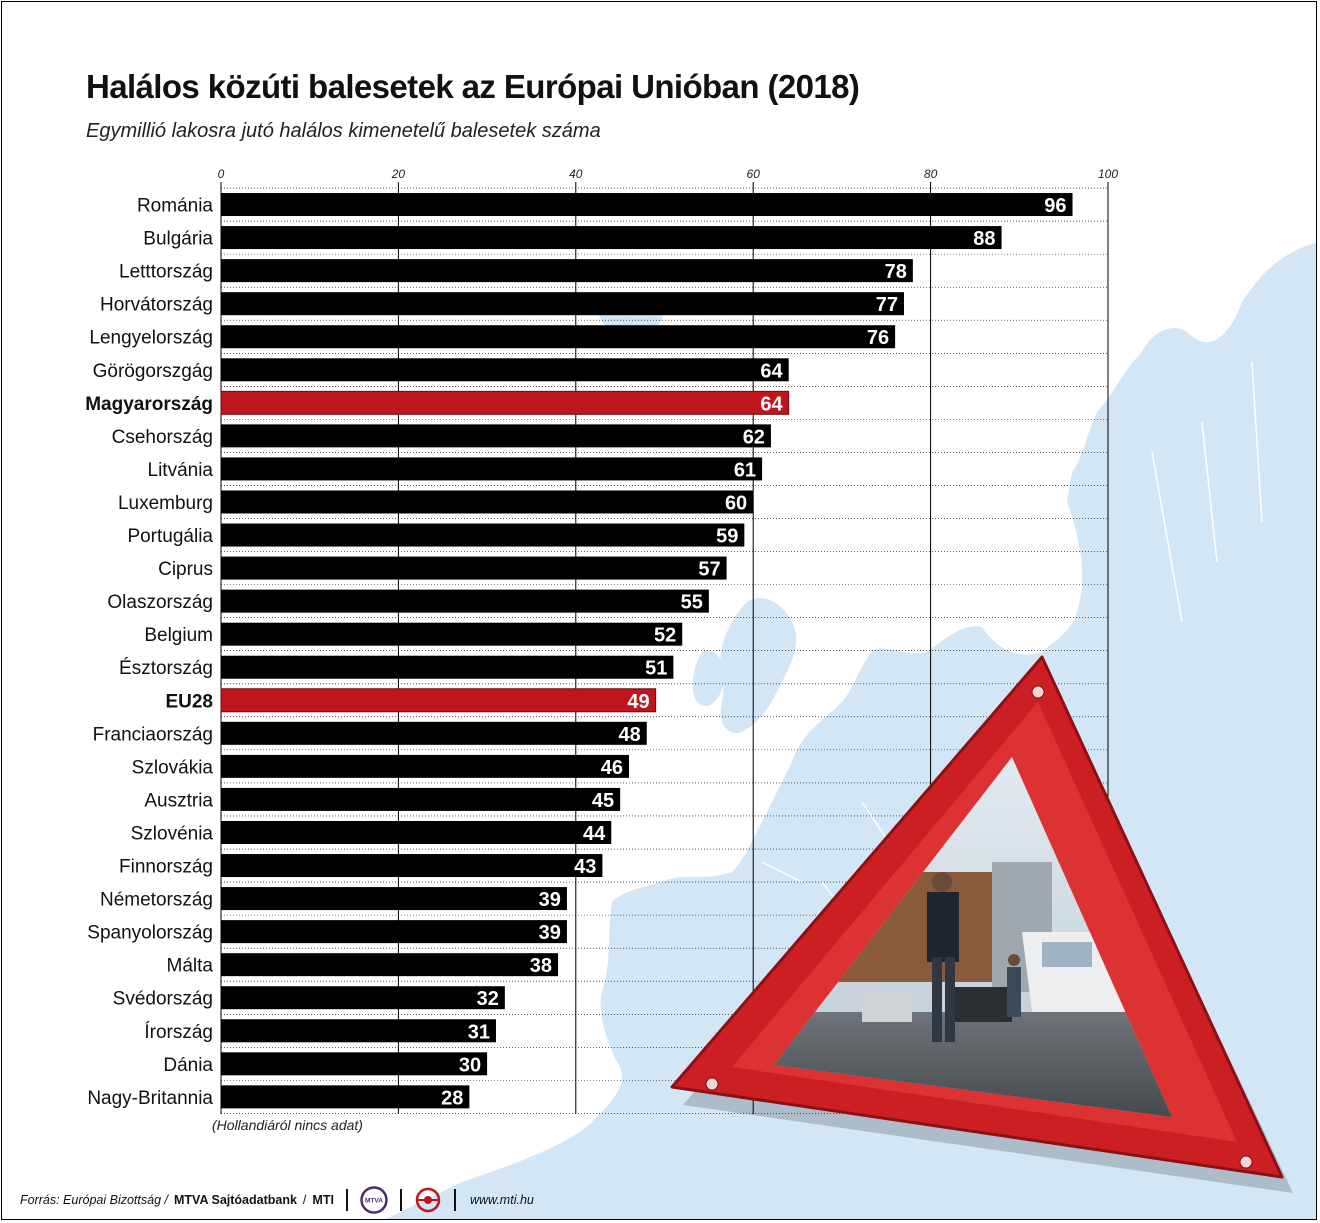  What do you see at coordinates (304, 1200) in the screenshot?
I see `footer-source-slash: /` at bounding box center [304, 1200].